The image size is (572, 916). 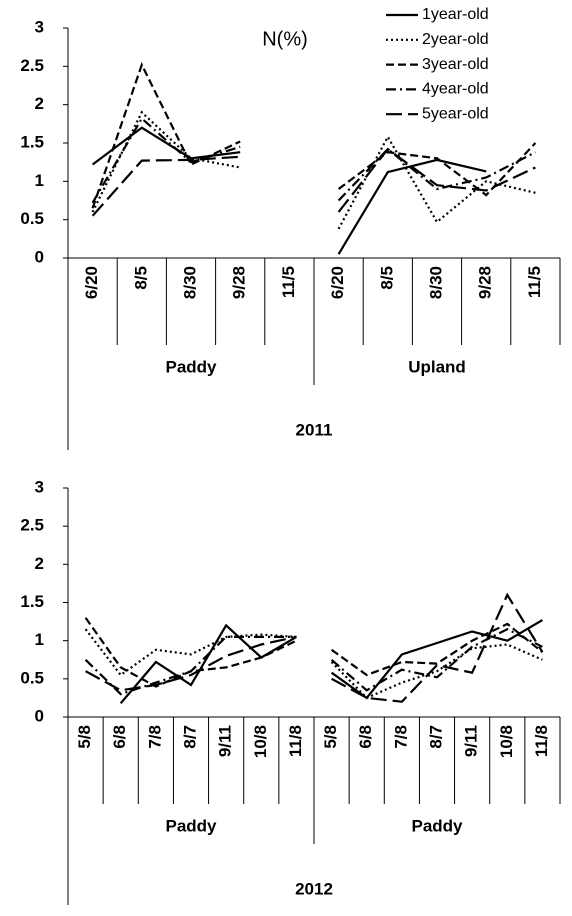 I want to click on legend-label: 4year-old, so click(x=455, y=89).